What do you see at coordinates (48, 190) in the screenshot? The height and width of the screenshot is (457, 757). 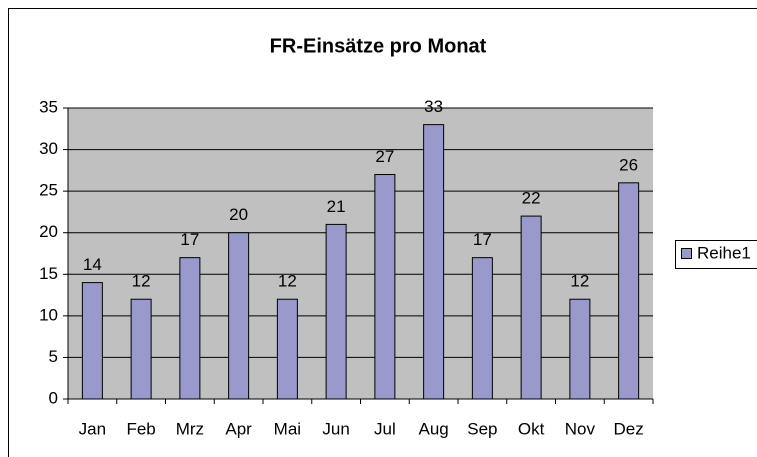 I see `y-tick-label: 25` at bounding box center [48, 190].